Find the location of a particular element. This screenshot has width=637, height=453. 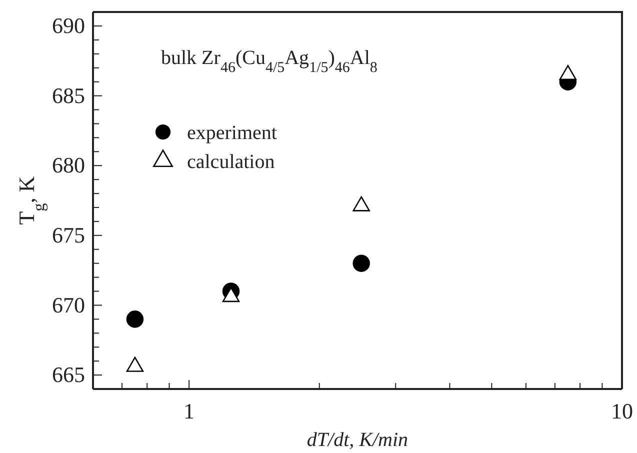

x-tick-label: 1 is located at coordinates (189, 411).